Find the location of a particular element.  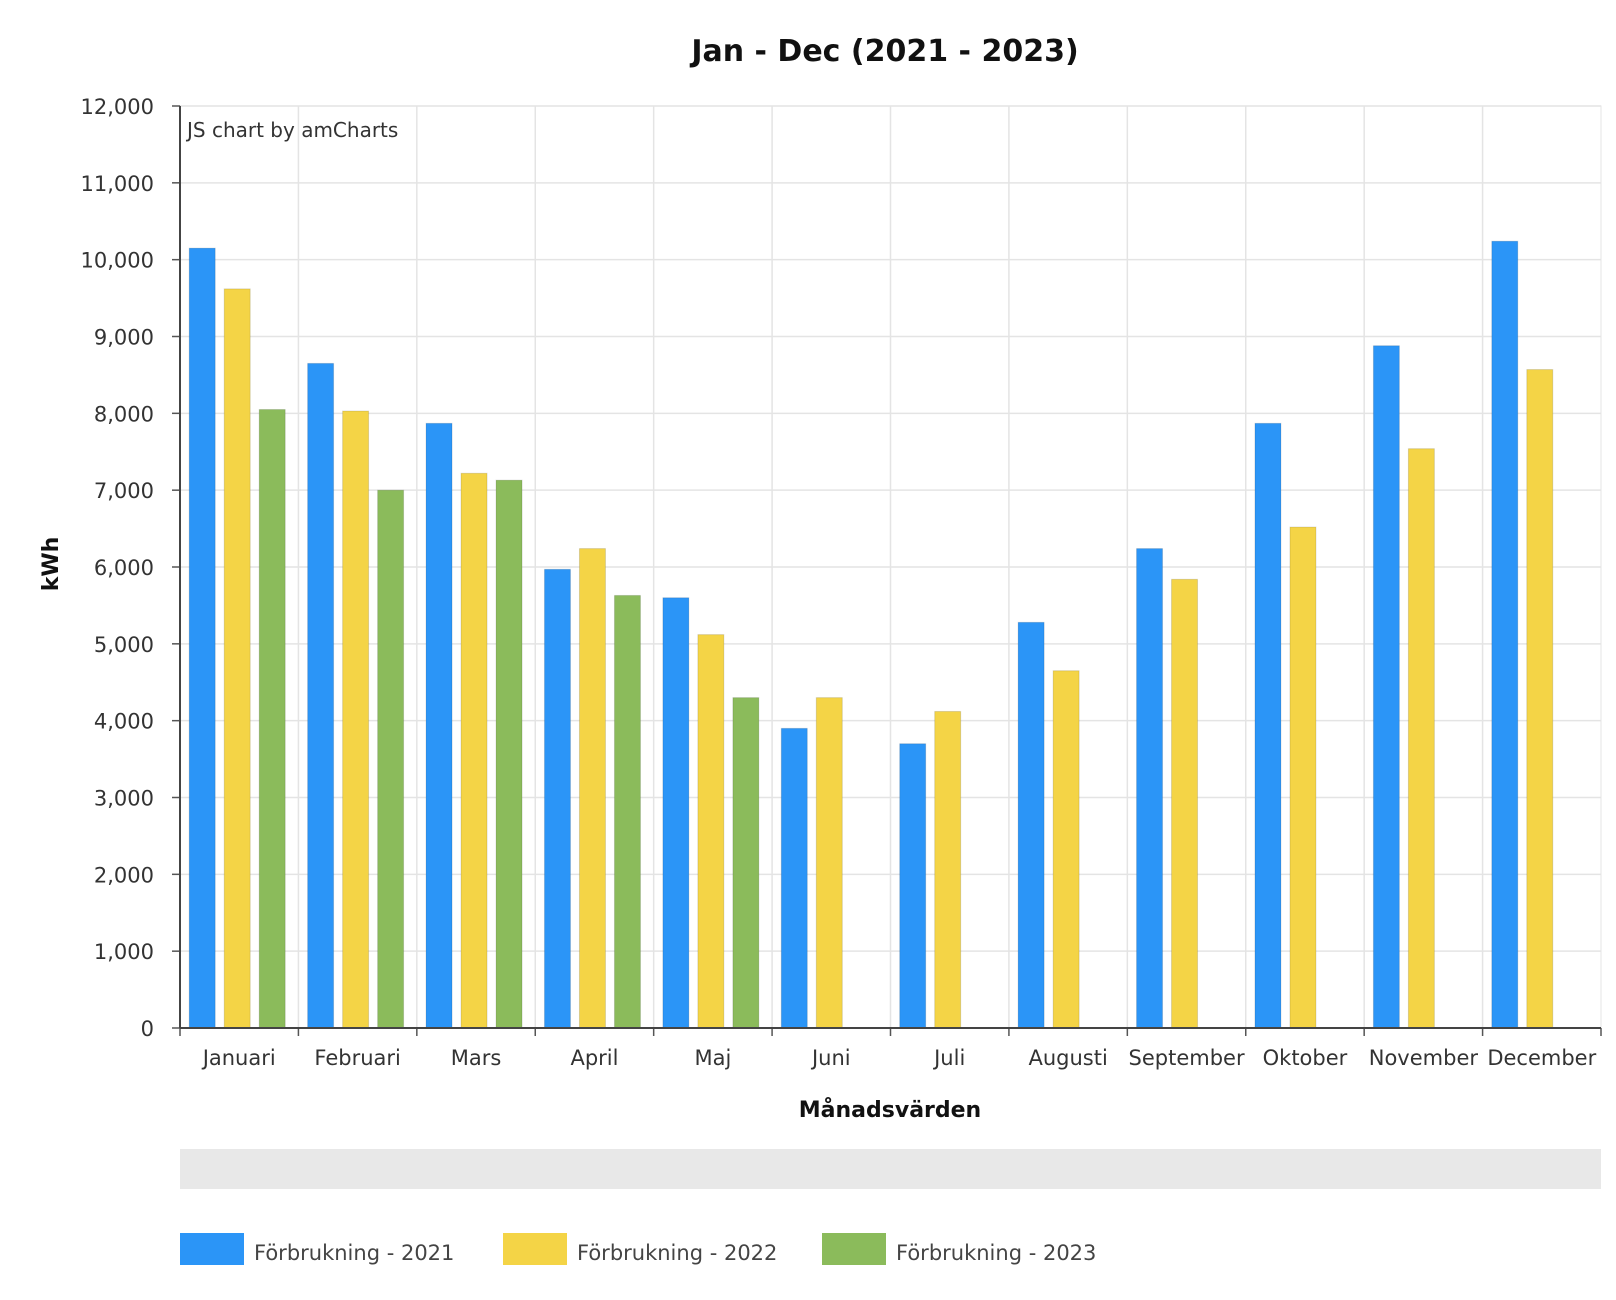

bar-2-december is located at coordinates (1540, 699).